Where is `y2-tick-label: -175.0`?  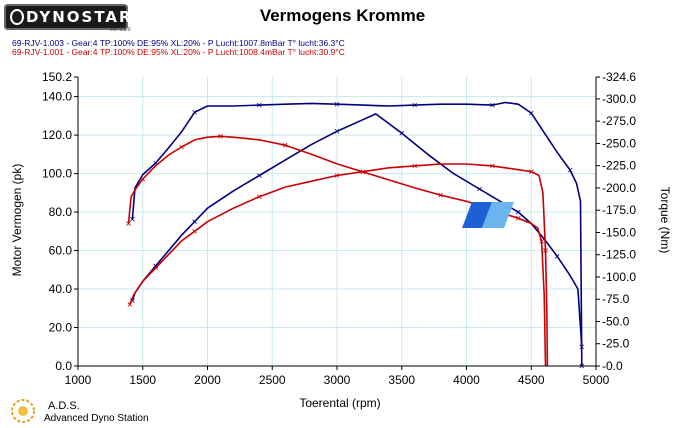
y2-tick-label: -175.0 is located at coordinates (619, 210).